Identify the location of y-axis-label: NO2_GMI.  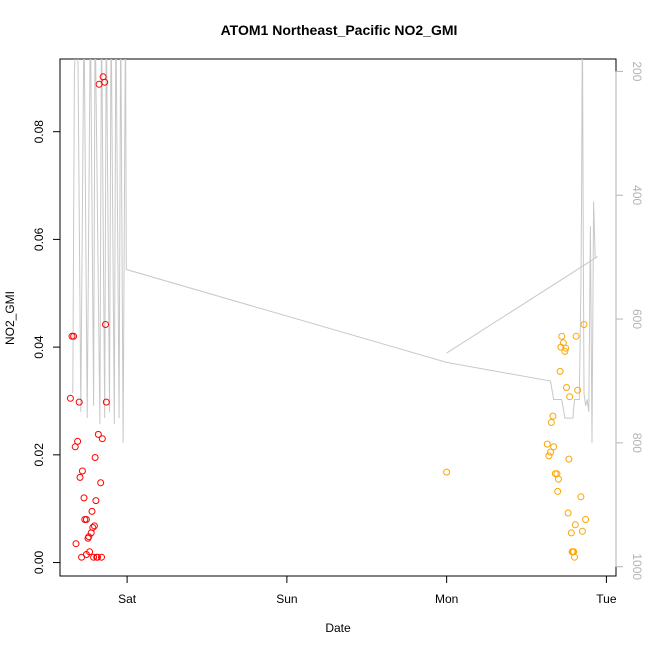
(10, 318).